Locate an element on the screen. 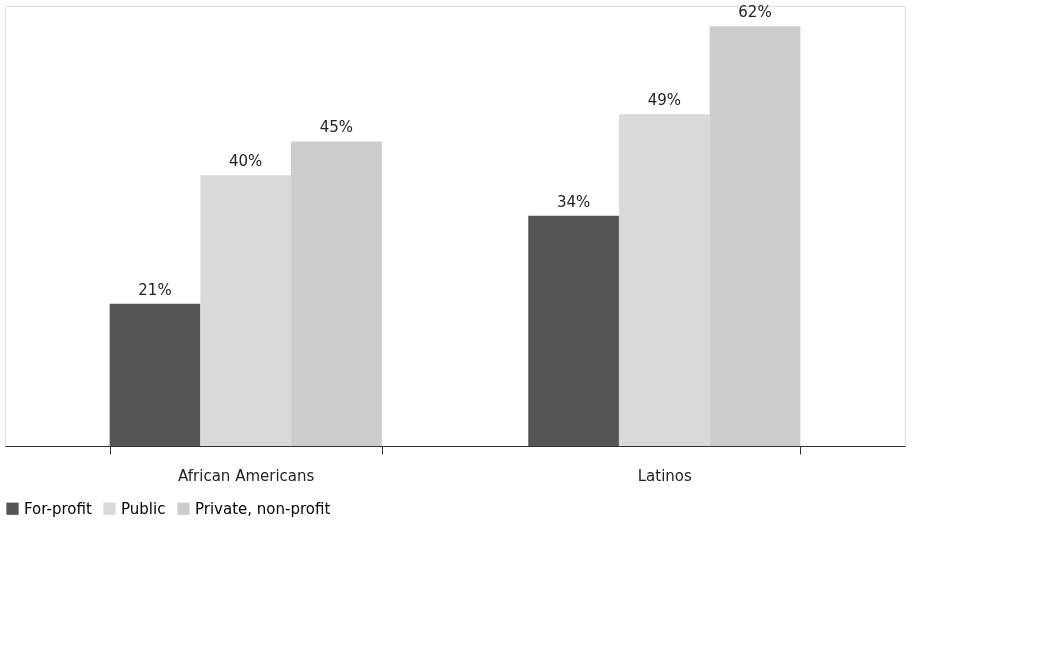 This screenshot has width=1037, height=645. data-label: 49% is located at coordinates (664, 100).